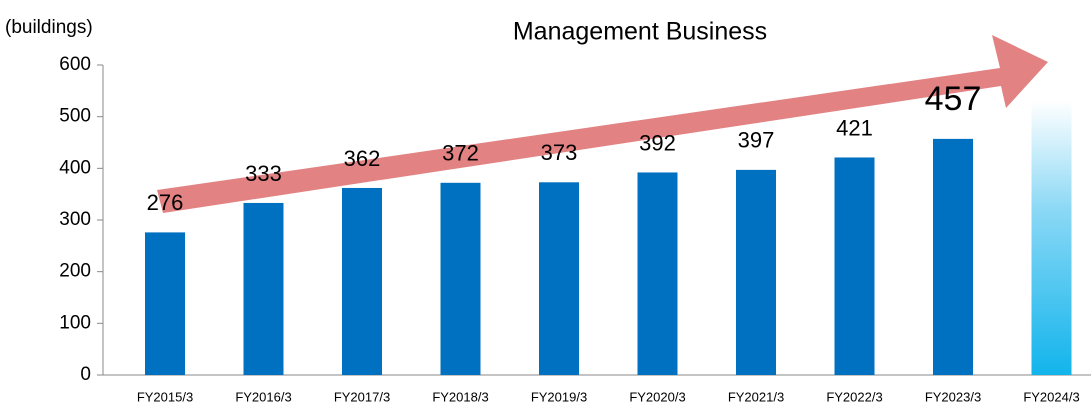 Image resolution: width=1091 pixels, height=409 pixels. Describe the element at coordinates (854, 396) in the screenshot. I see `x-tick-label: FY2022/3` at that location.